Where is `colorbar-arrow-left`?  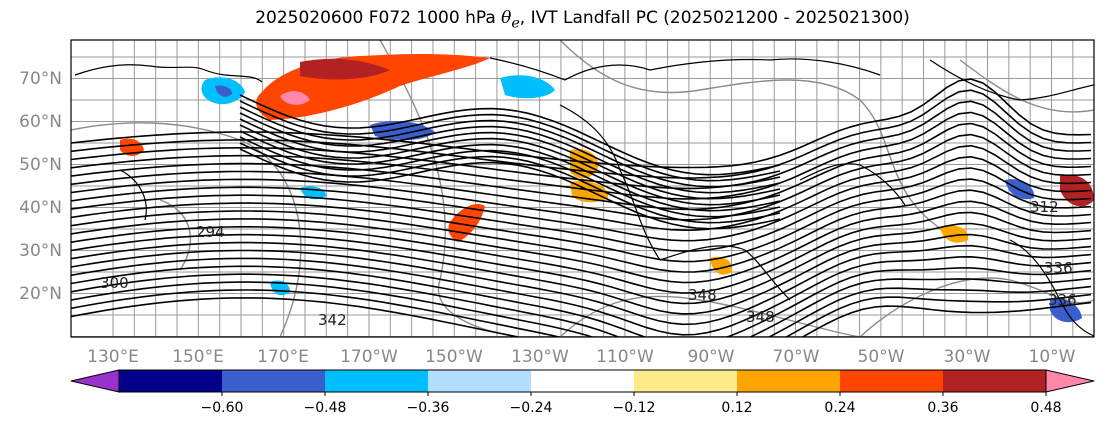
colorbar-arrow-left is located at coordinates (95, 381).